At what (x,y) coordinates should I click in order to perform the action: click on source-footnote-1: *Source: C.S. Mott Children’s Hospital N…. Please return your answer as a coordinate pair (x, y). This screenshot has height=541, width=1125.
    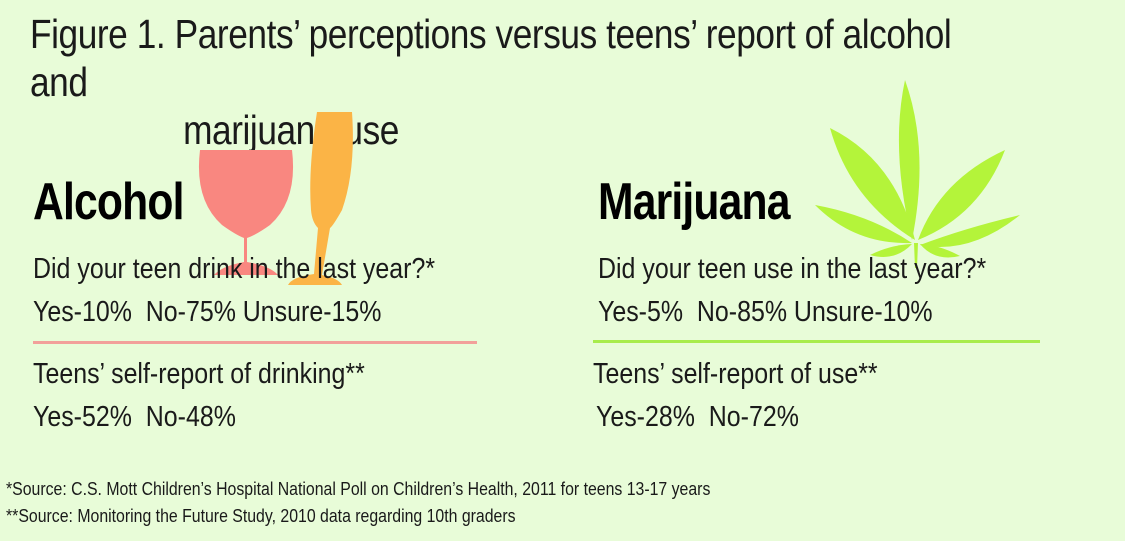
    Looking at the image, I should click on (358, 489).